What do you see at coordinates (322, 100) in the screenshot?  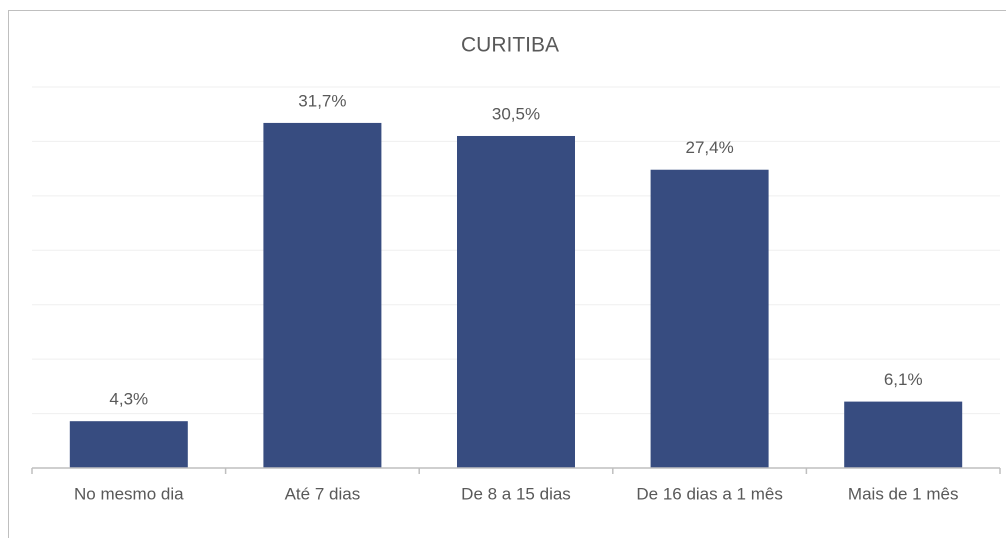 I see `data-label: 31,7%` at bounding box center [322, 100].